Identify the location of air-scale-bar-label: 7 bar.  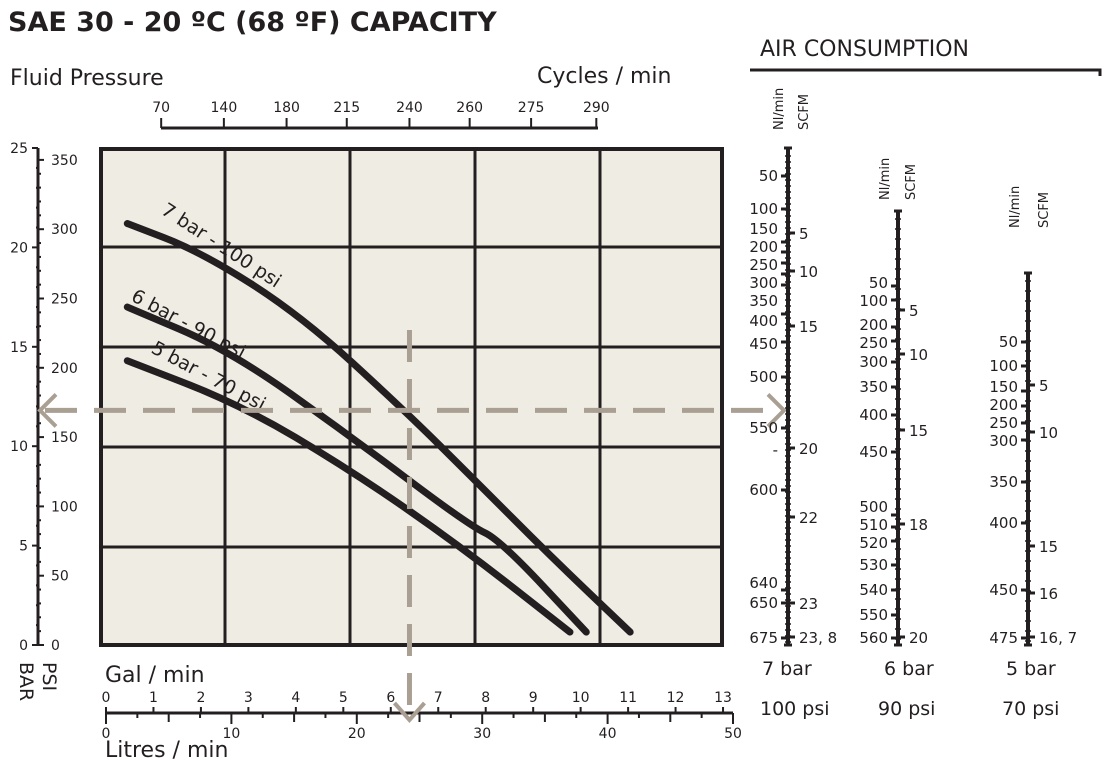
(787, 669).